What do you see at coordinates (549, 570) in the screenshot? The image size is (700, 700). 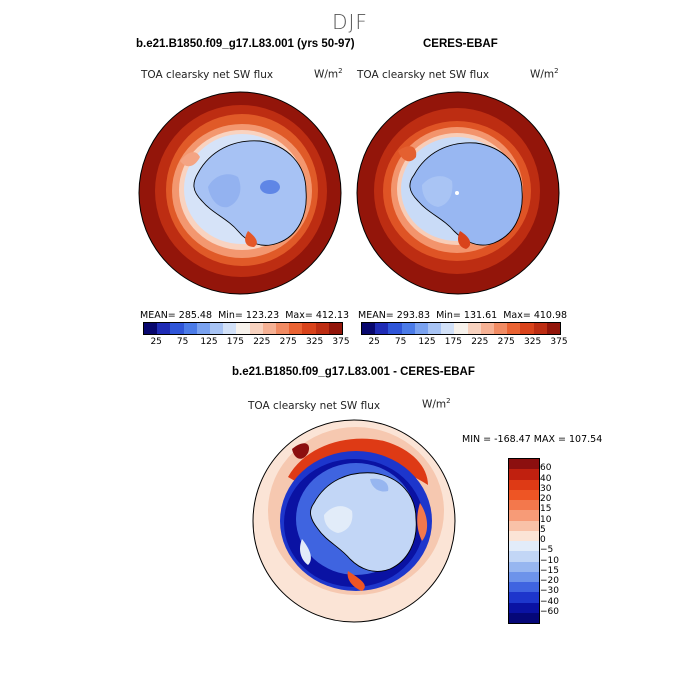 I see `colorbar-tick-label: −15` at bounding box center [549, 570].